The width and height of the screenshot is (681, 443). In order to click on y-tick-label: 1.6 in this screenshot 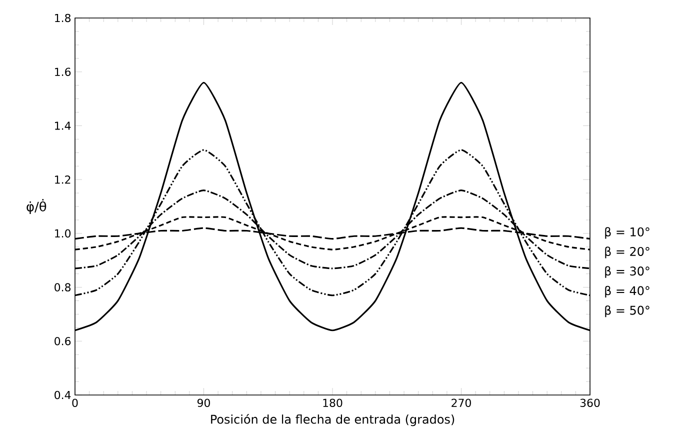, I will do `click(63, 72)`.